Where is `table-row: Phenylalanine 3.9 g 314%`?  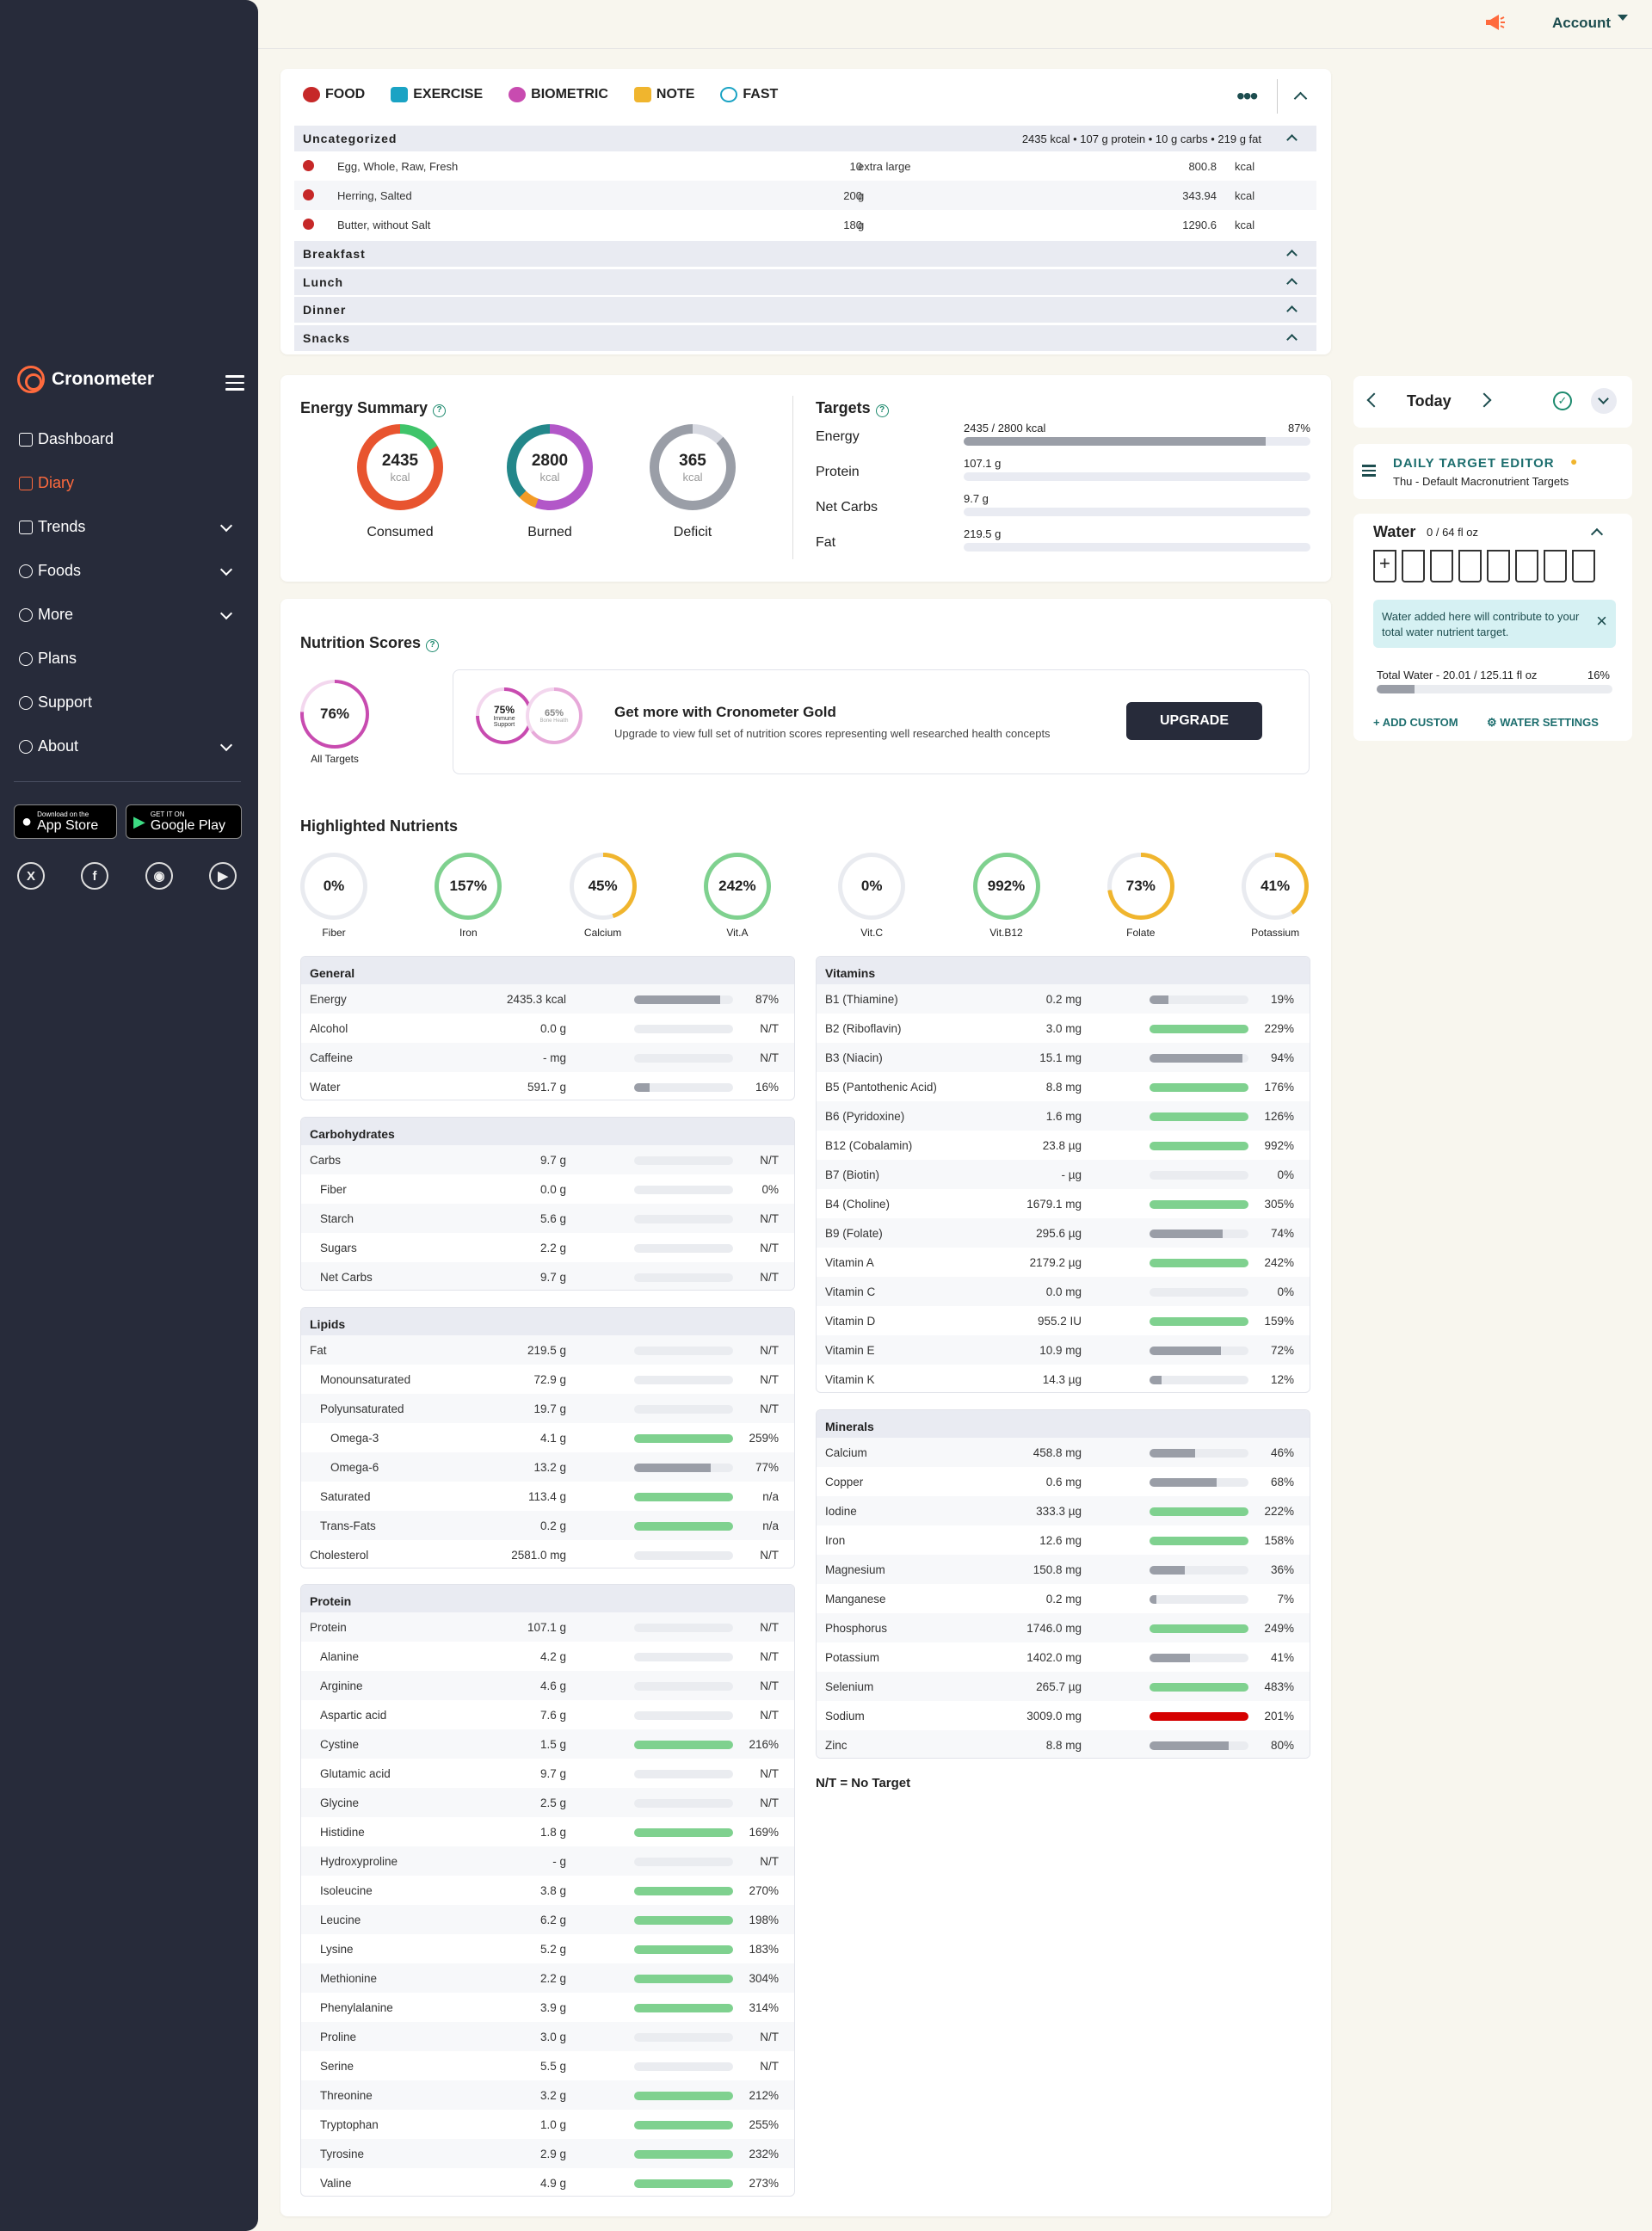
table-row: Phenylalanine 3.9 g 314% is located at coordinates (547, 2008).